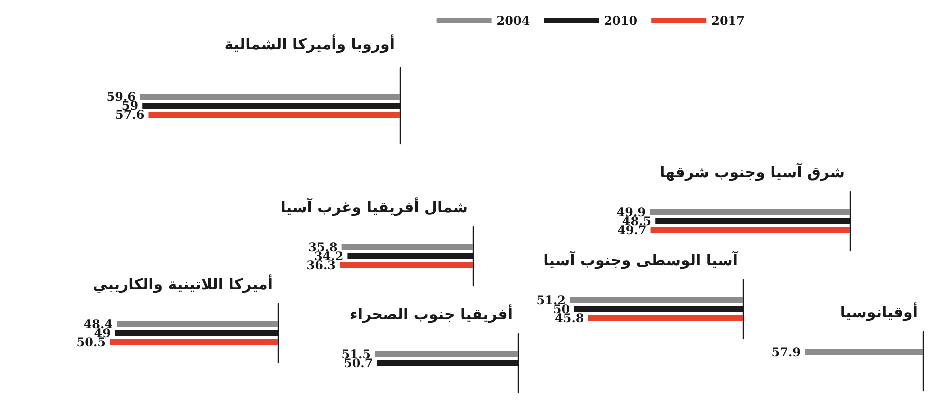 This screenshot has width=940, height=400. What do you see at coordinates (753, 172) in the screenshot?
I see `chart-title: شرق آسيا وجنوب شرقها` at bounding box center [753, 172].